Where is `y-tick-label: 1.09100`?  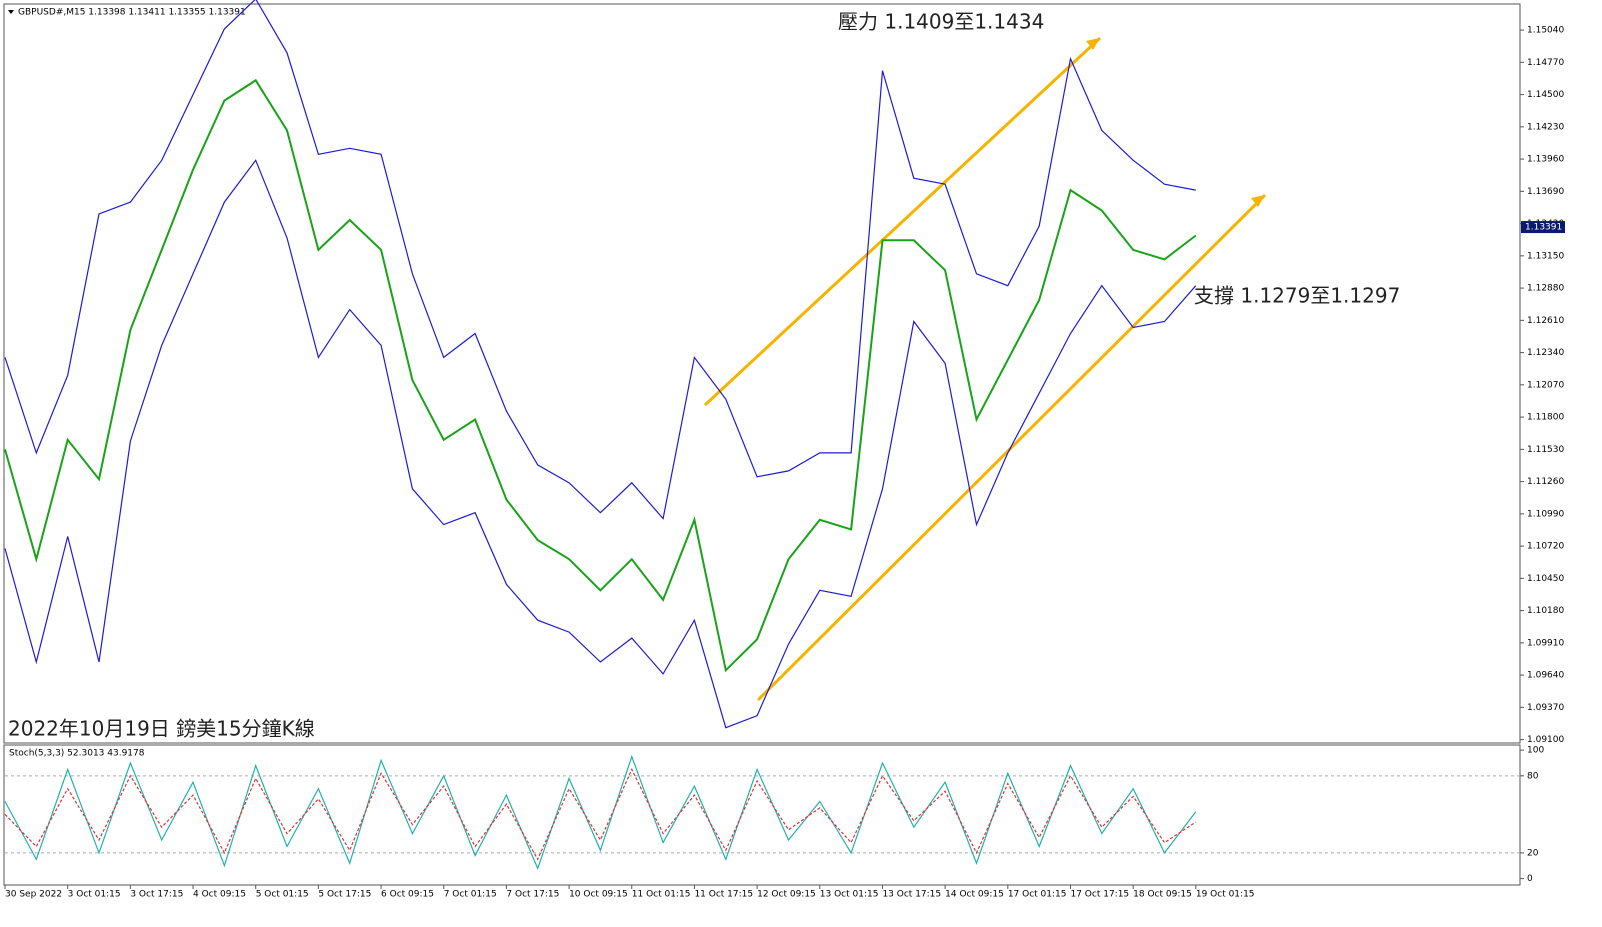 y-tick-label: 1.09100 is located at coordinates (1545, 740).